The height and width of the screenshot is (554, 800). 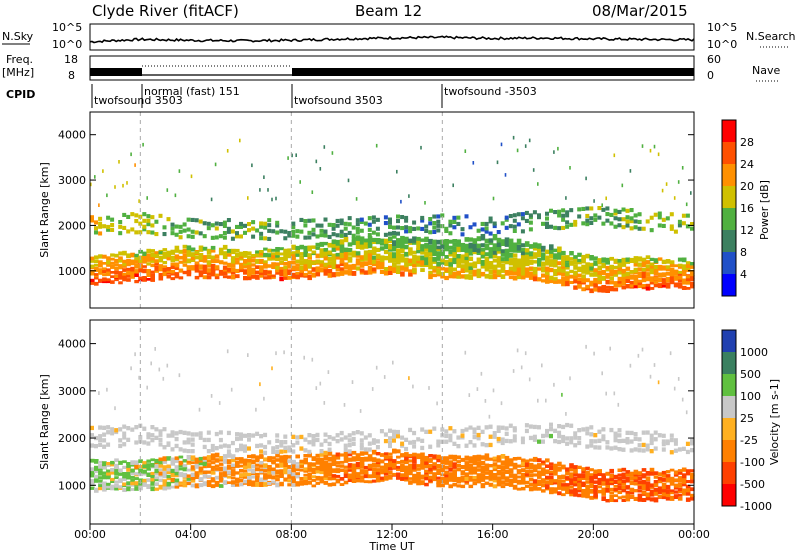 I want to click on noise-right-label: N.Search, so click(x=771, y=36).